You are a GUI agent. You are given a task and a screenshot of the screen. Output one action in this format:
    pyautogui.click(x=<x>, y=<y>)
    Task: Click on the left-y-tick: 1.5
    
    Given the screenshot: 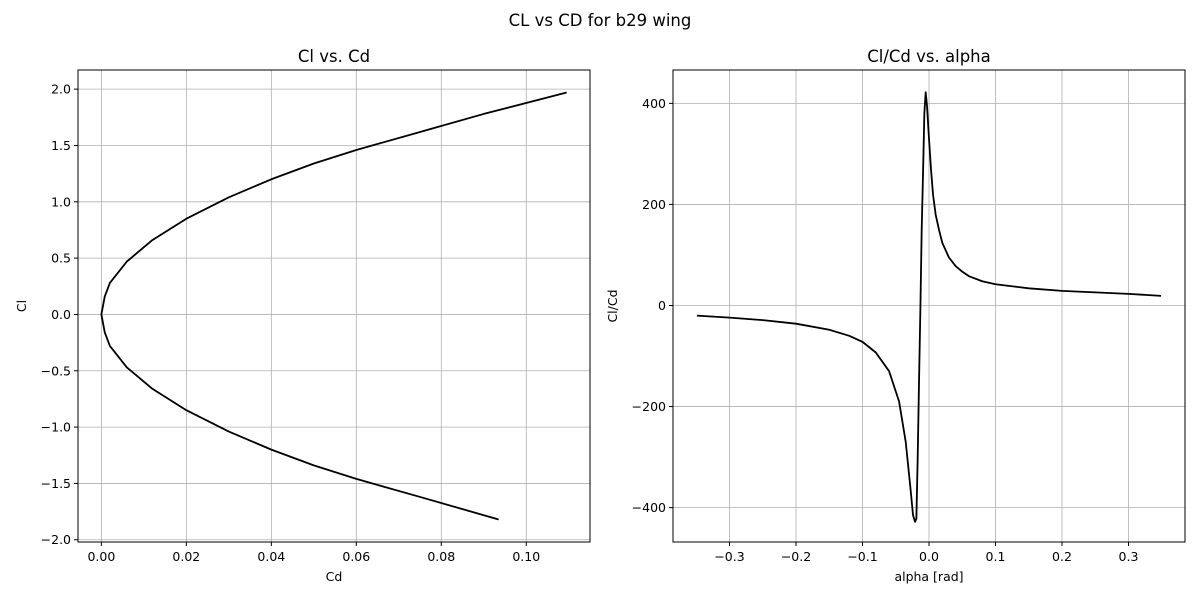 What is the action you would take?
    pyautogui.click(x=64, y=145)
    